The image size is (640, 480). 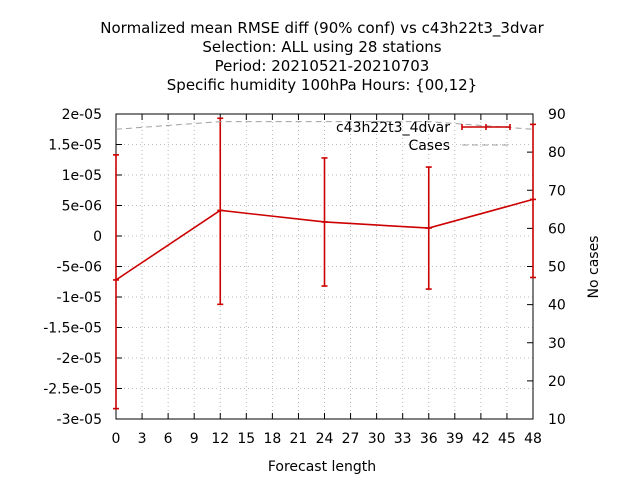 What do you see at coordinates (557, 191) in the screenshot?
I see `y2-tick-label: 70` at bounding box center [557, 191].